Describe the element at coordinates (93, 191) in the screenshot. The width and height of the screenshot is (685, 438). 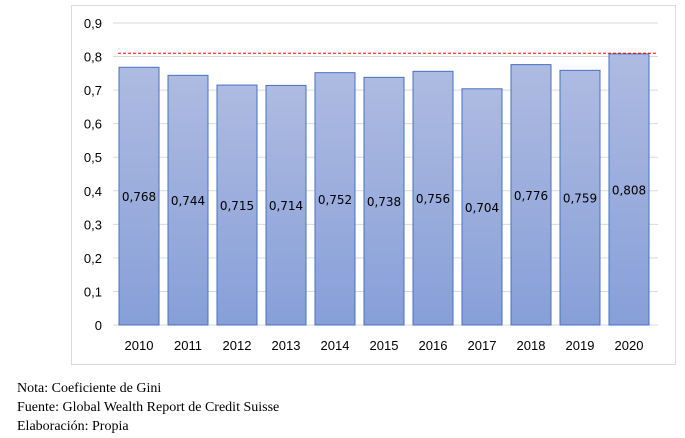
I see `y-tick-label: 0,4` at that location.